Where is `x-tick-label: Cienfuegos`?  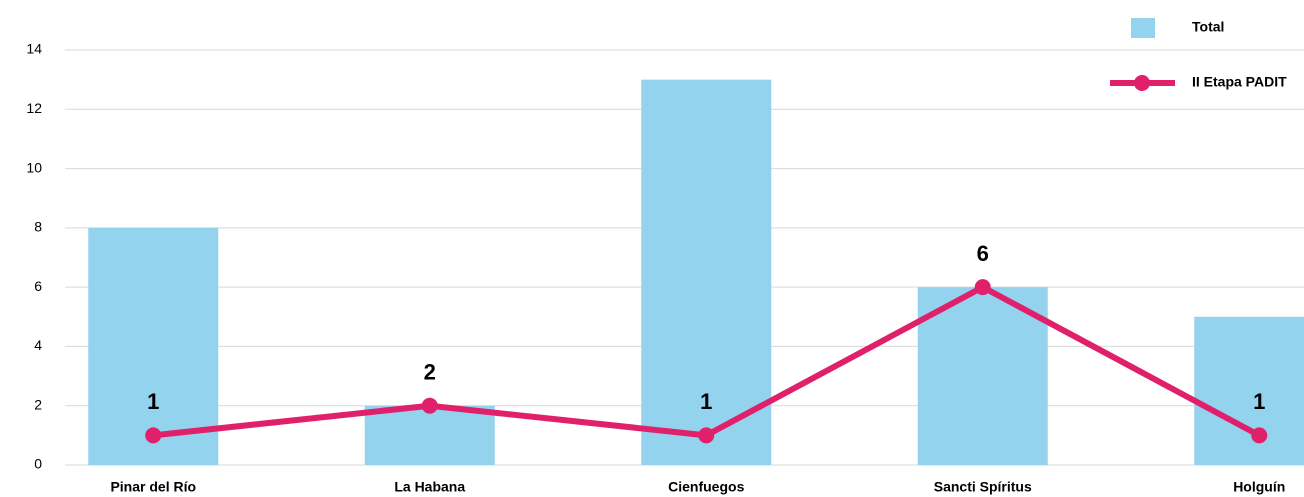 x-tick-label: Cienfuegos is located at coordinates (706, 487).